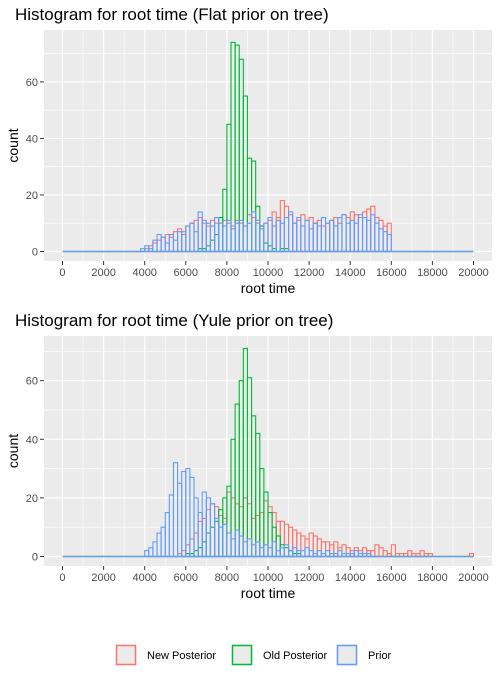 The height and width of the screenshot is (700, 500). I want to click on legend-item: Old Posterior, so click(279, 655).